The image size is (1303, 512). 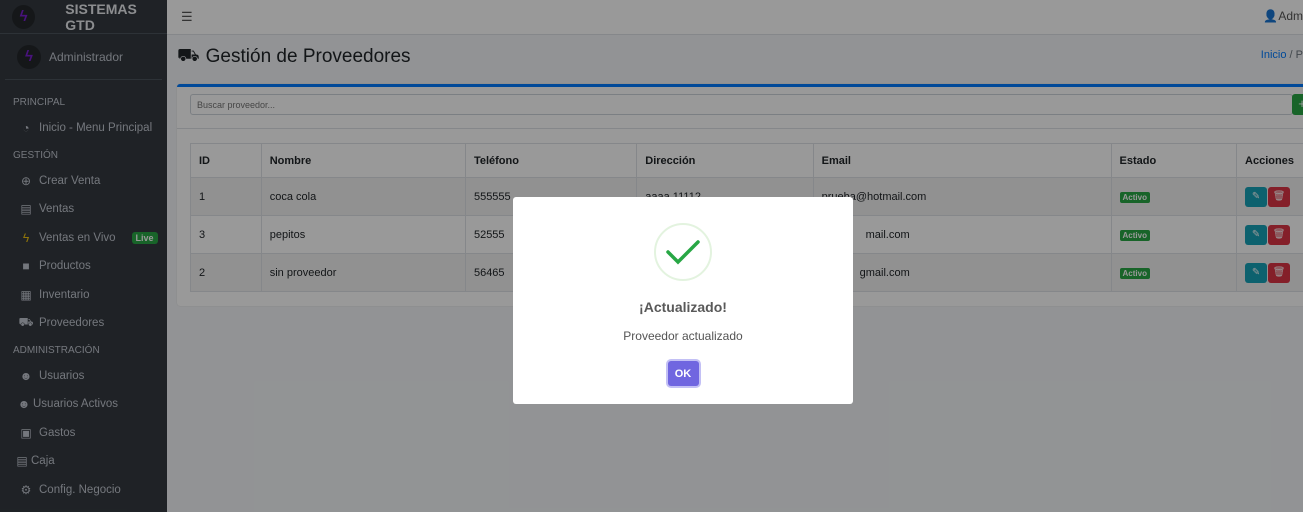 I want to click on users-icon: ☻, so click(x=24, y=404).